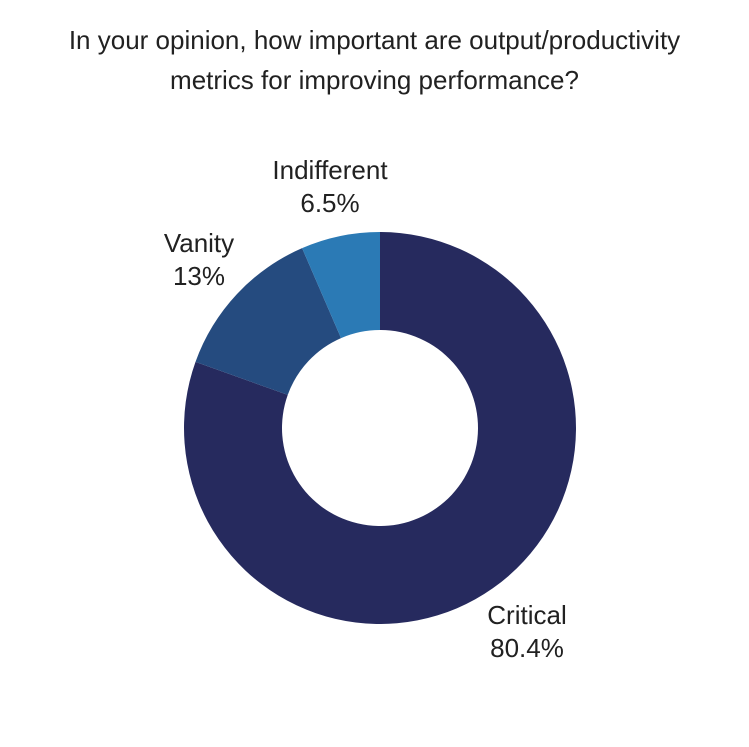 The width and height of the screenshot is (749, 747). What do you see at coordinates (199, 260) in the screenshot?
I see `slice-label-vanity: Vanity 13%` at bounding box center [199, 260].